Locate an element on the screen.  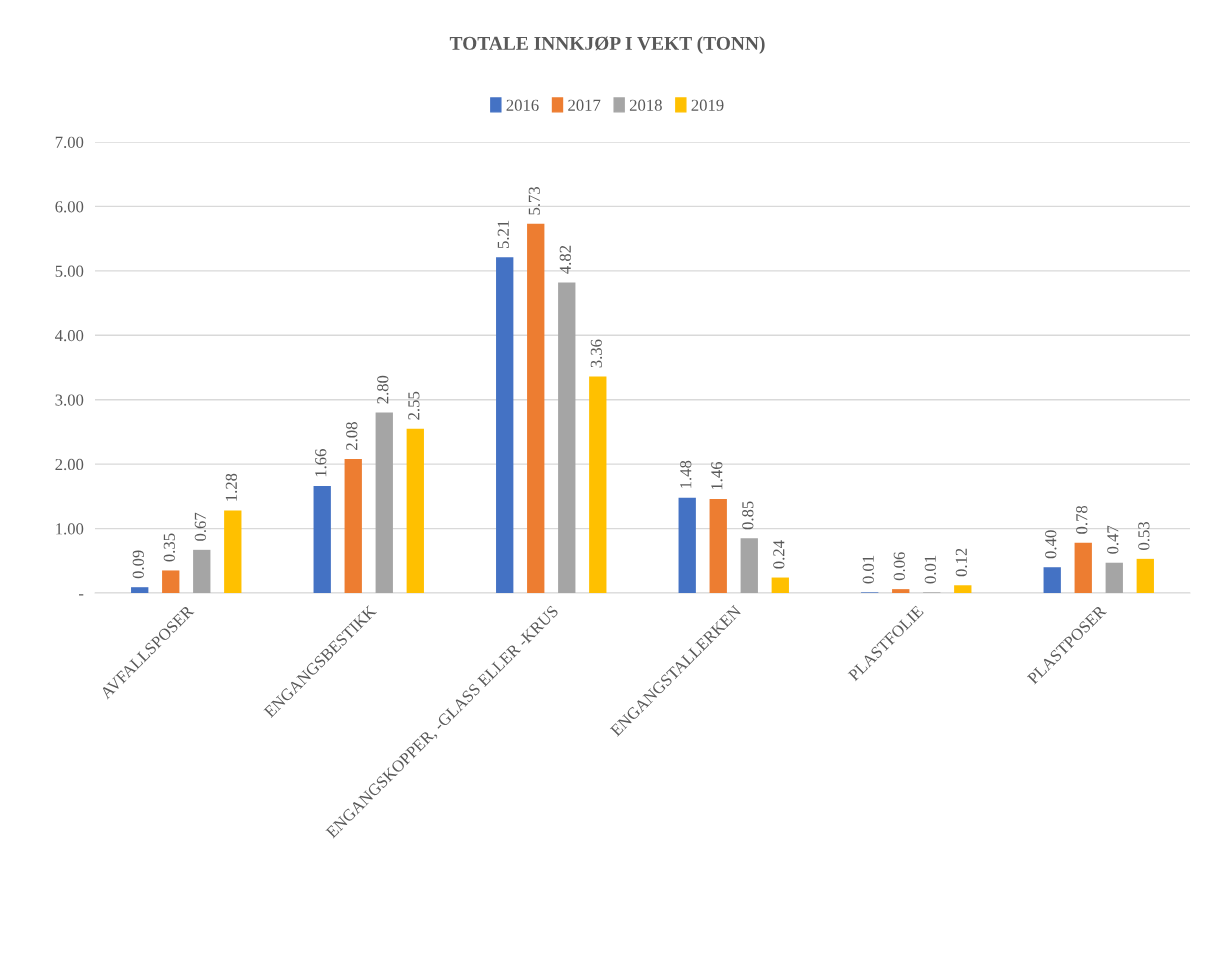
data-label: 0.40 is located at coordinates (1051, 544).